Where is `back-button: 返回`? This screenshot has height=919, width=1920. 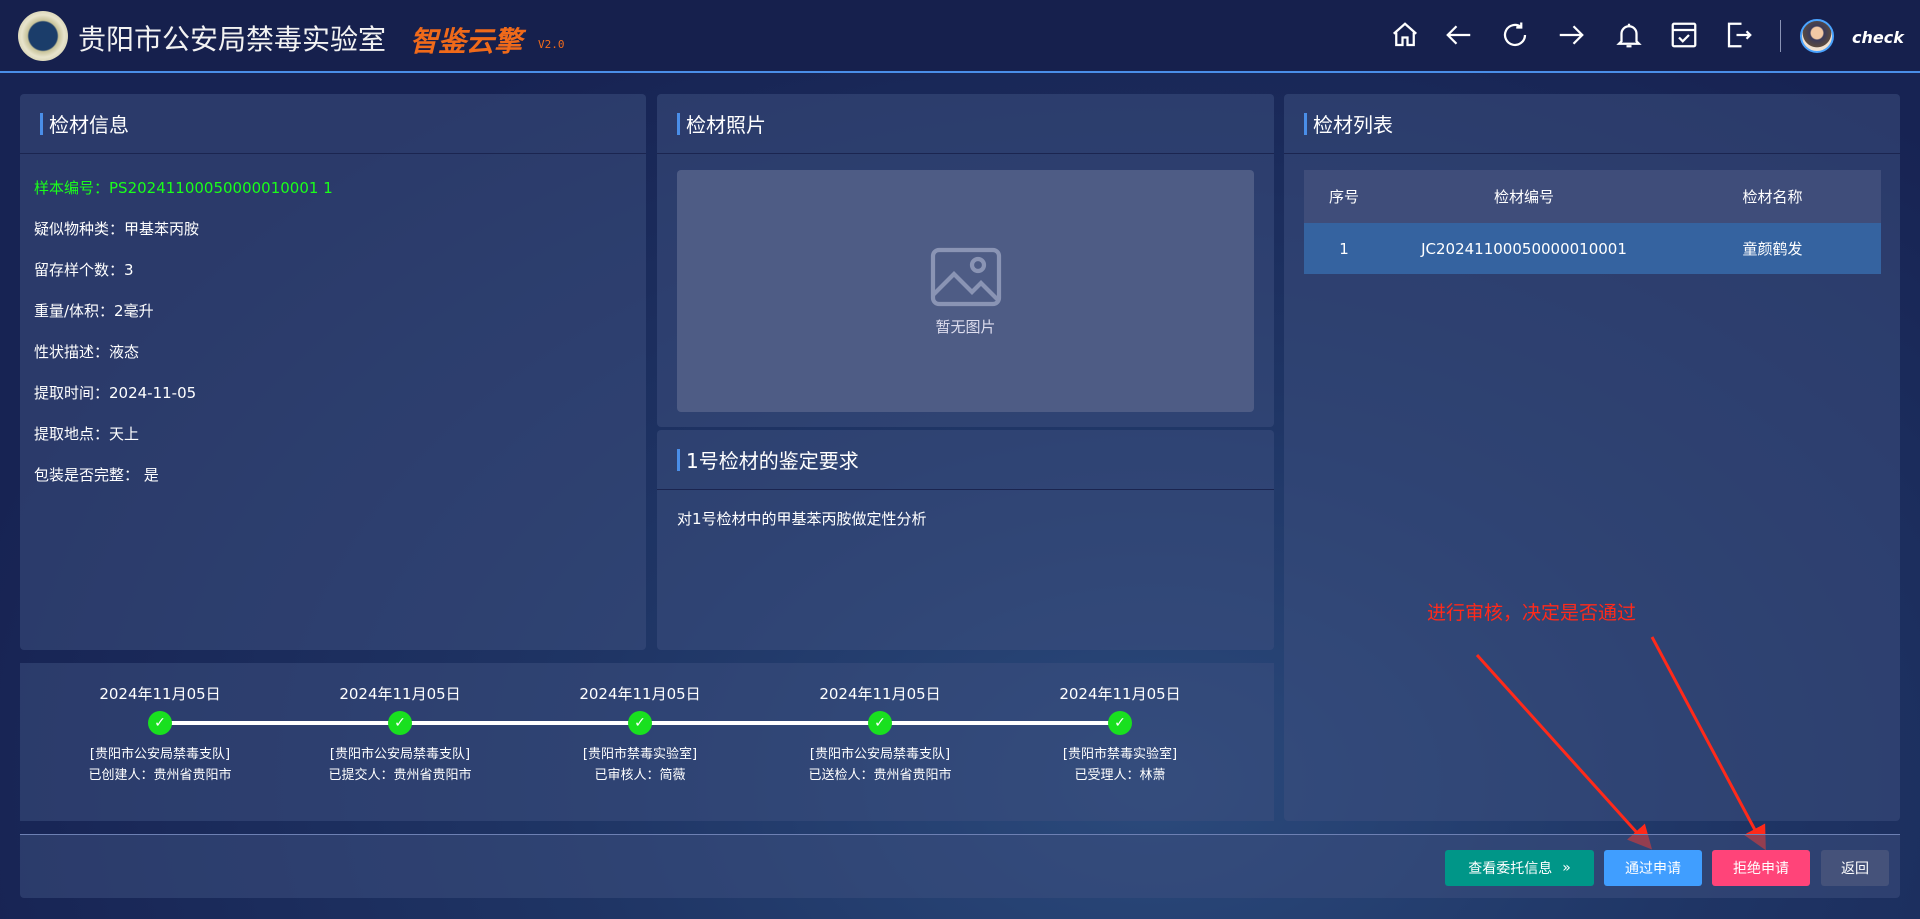
back-button: 返回 is located at coordinates (1855, 868).